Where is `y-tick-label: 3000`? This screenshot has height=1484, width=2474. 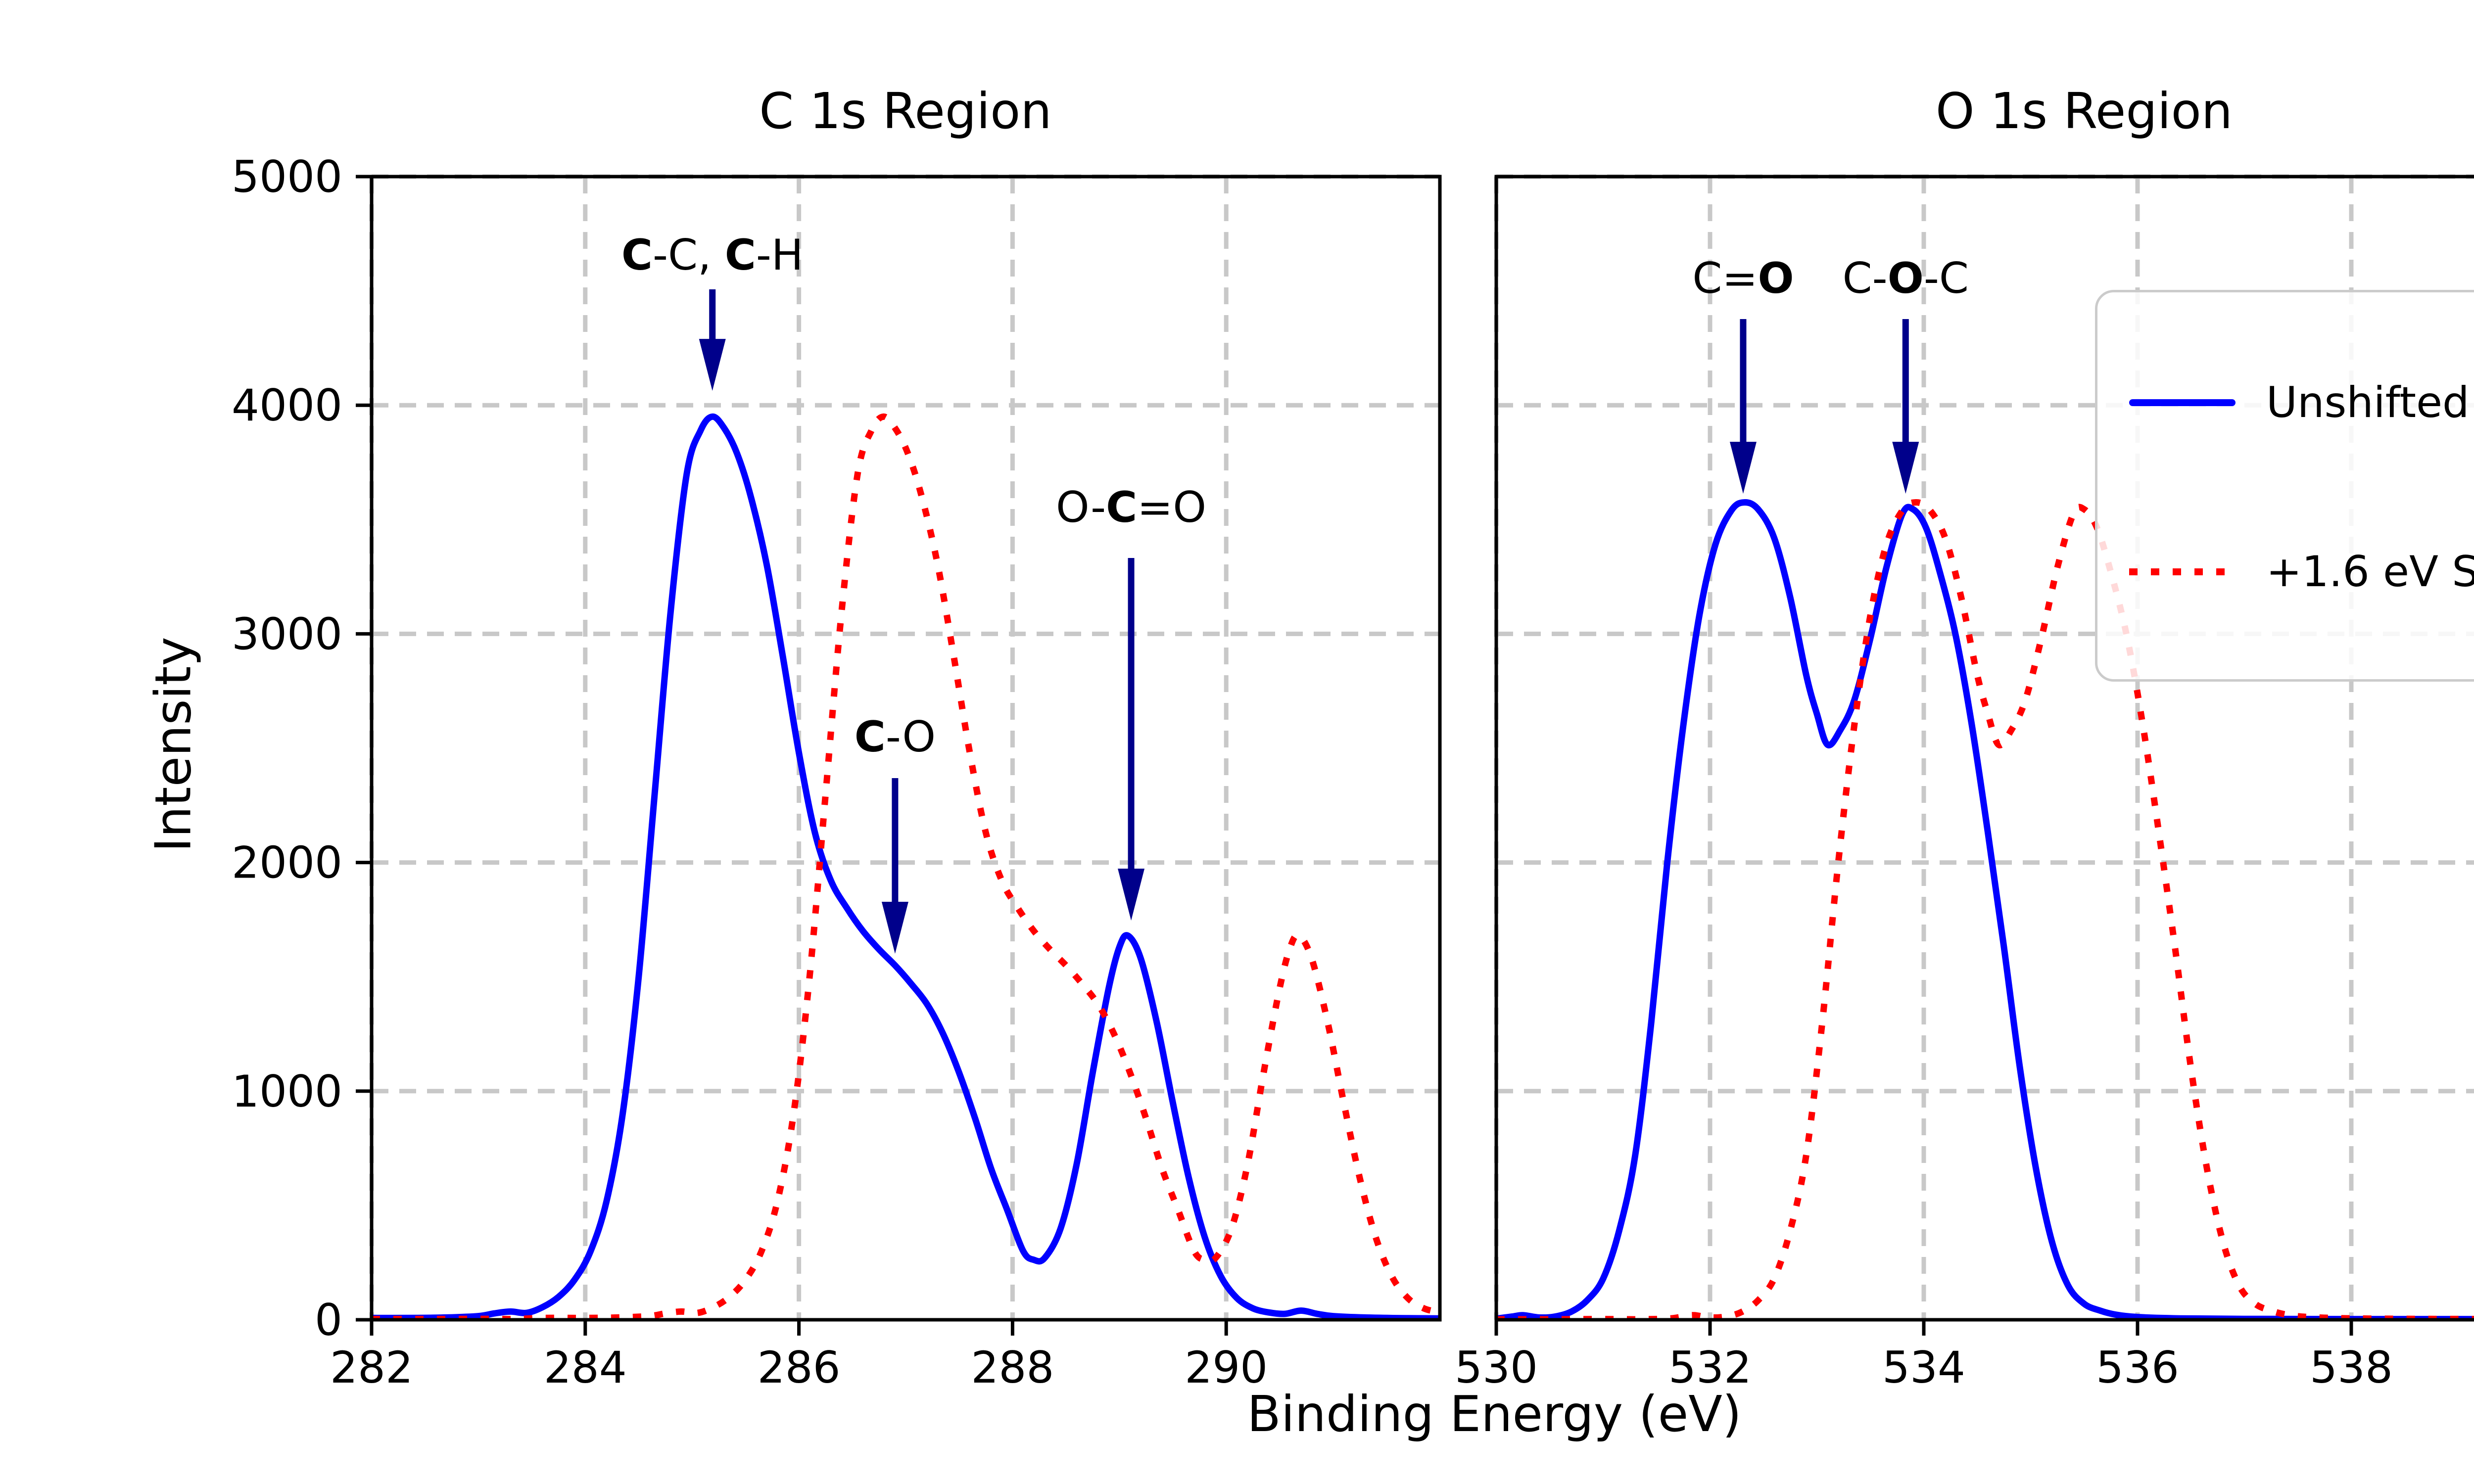 y-tick-label: 3000 is located at coordinates (287, 633).